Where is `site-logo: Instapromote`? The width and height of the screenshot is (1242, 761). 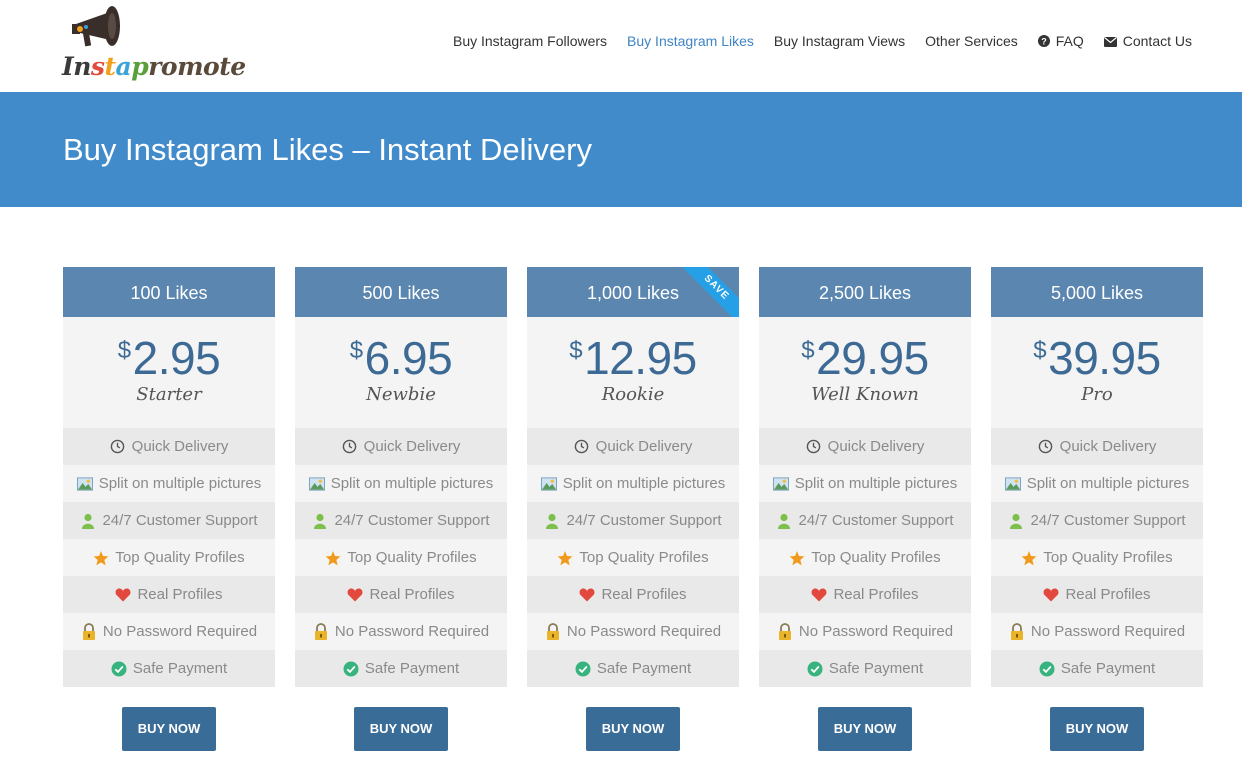
site-logo: Instapromote is located at coordinates (154, 44).